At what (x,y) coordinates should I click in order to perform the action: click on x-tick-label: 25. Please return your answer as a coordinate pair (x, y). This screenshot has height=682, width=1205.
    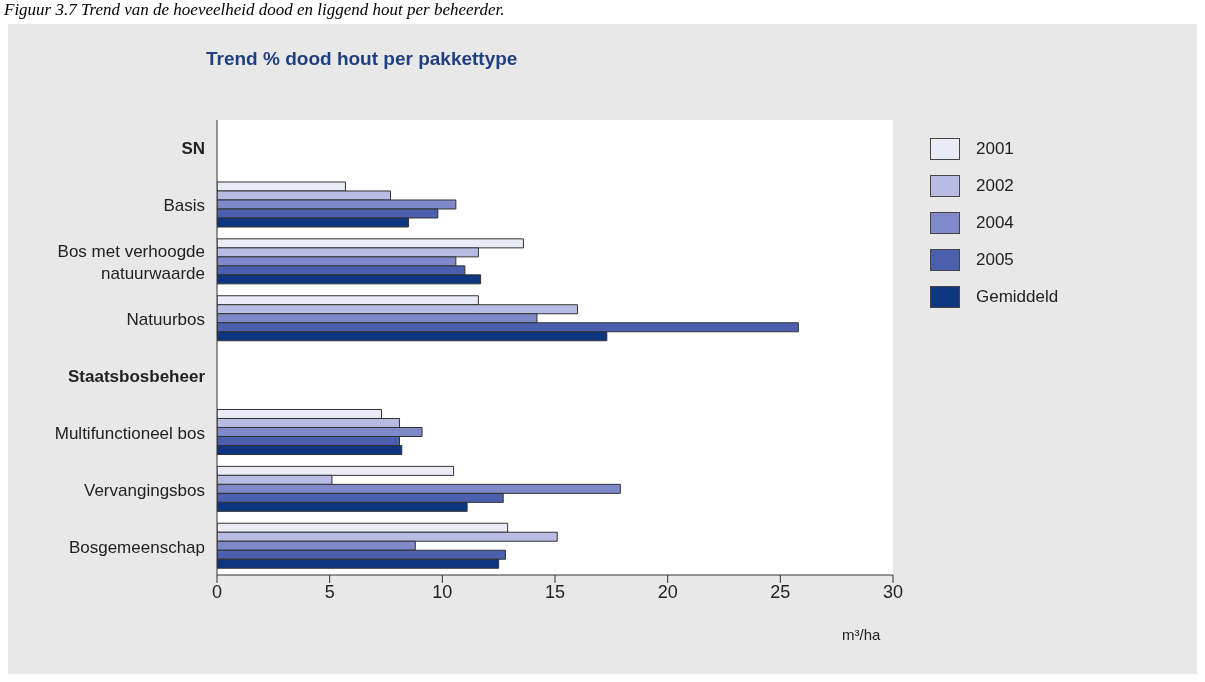
    Looking at the image, I should click on (780, 591).